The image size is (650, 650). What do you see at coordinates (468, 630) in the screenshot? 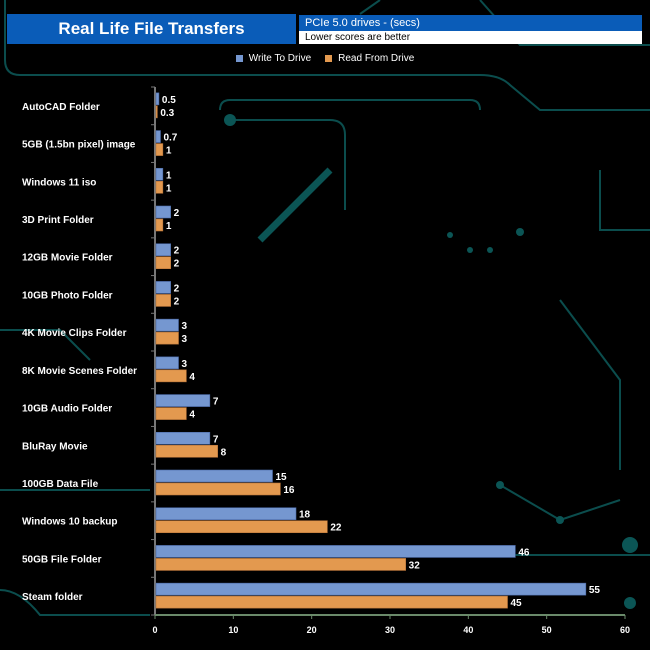
I see `x-tick-label: 40` at bounding box center [468, 630].